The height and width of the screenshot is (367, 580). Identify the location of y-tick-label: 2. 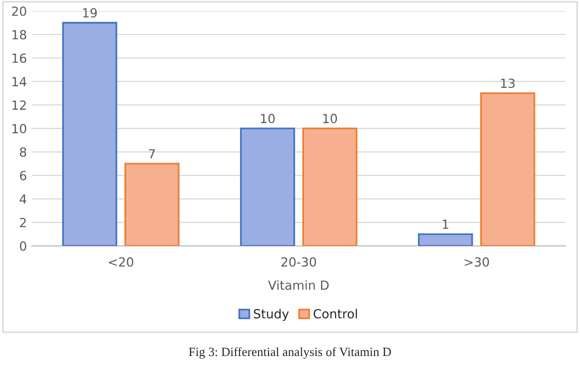
(23, 223).